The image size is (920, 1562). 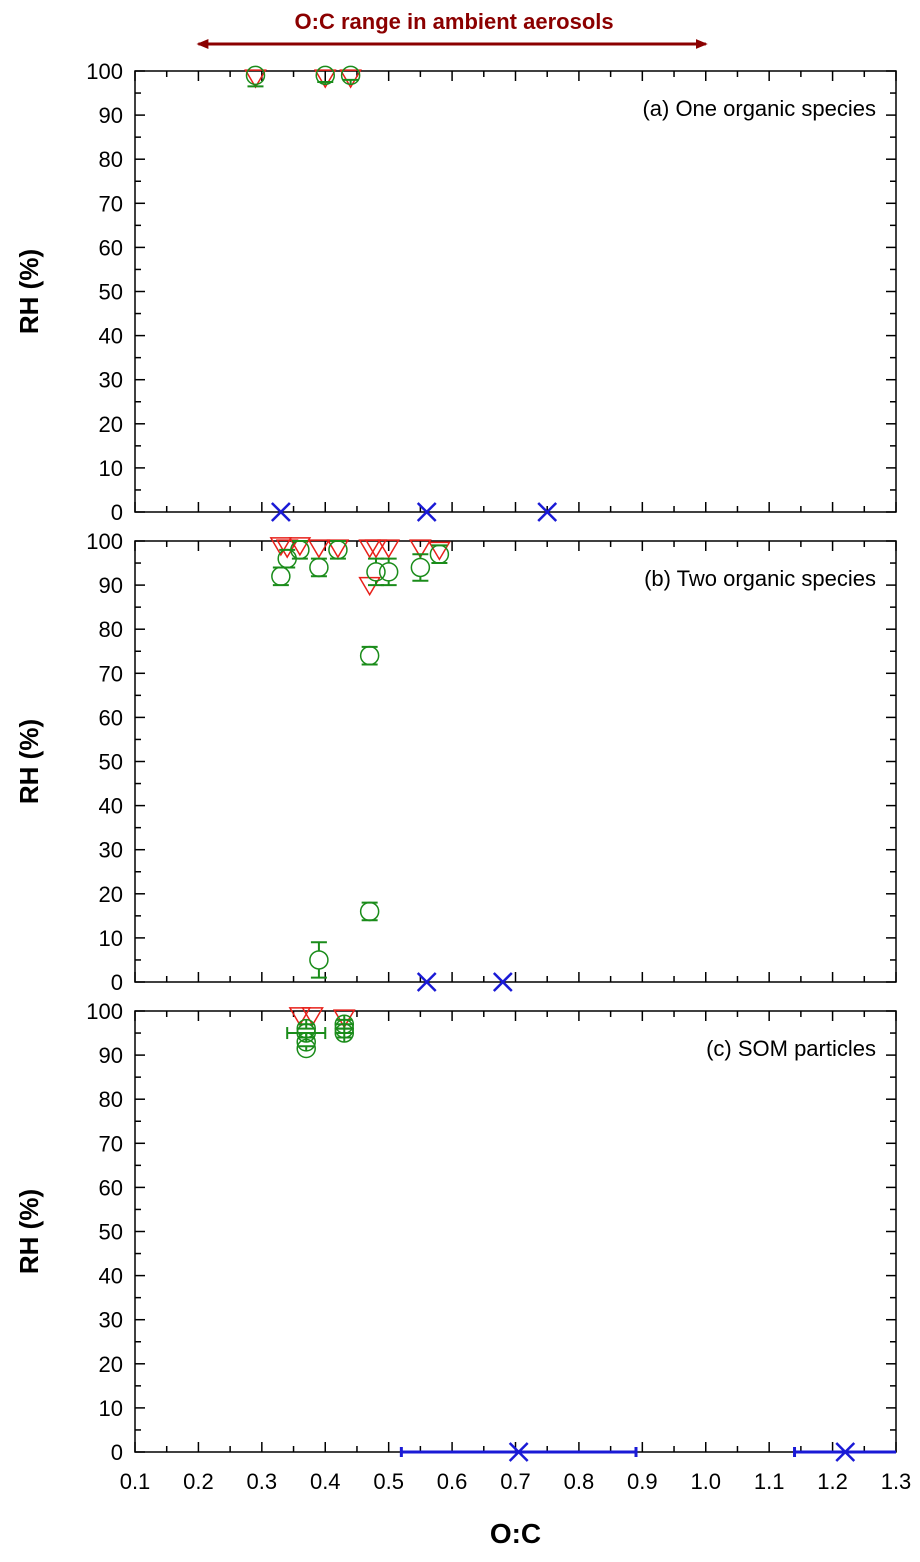 What do you see at coordinates (388, 1481) in the screenshot?
I see `x-tick-label: 0.5` at bounding box center [388, 1481].